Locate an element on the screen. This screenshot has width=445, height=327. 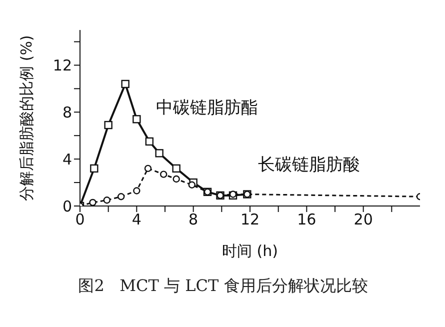
x-axis-title: 时间 (h) is located at coordinates (250, 251).